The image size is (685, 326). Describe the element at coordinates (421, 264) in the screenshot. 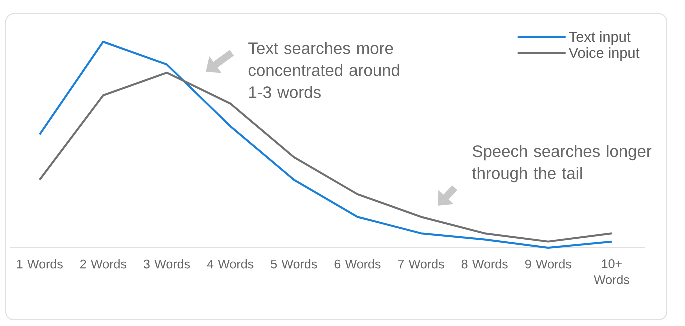

I see `x-tick-label: 7 Words` at that location.